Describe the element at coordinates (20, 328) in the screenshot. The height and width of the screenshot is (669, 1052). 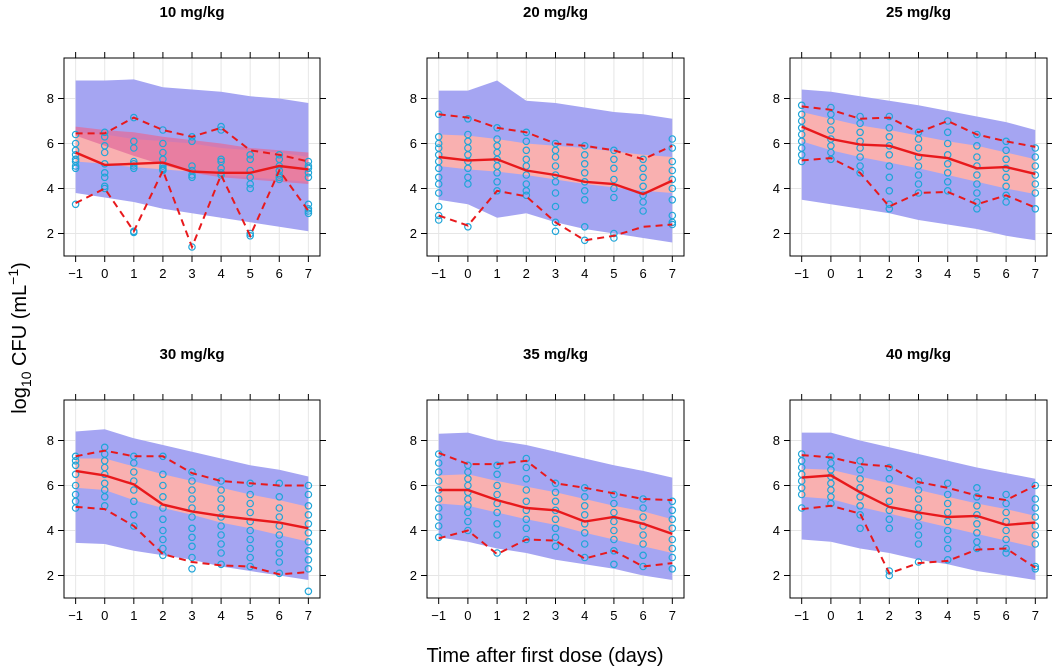
I see `y-axis-title-unit: CFU (mL` at that location.